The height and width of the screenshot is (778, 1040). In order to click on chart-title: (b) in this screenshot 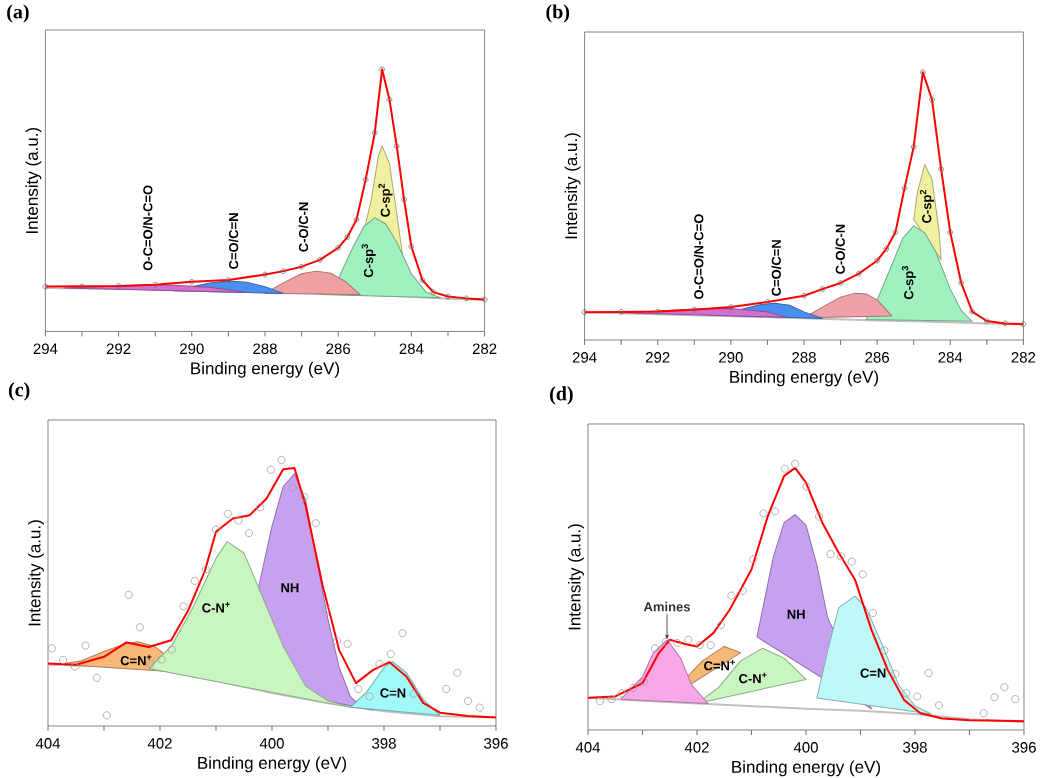, I will do `click(558, 13)`.